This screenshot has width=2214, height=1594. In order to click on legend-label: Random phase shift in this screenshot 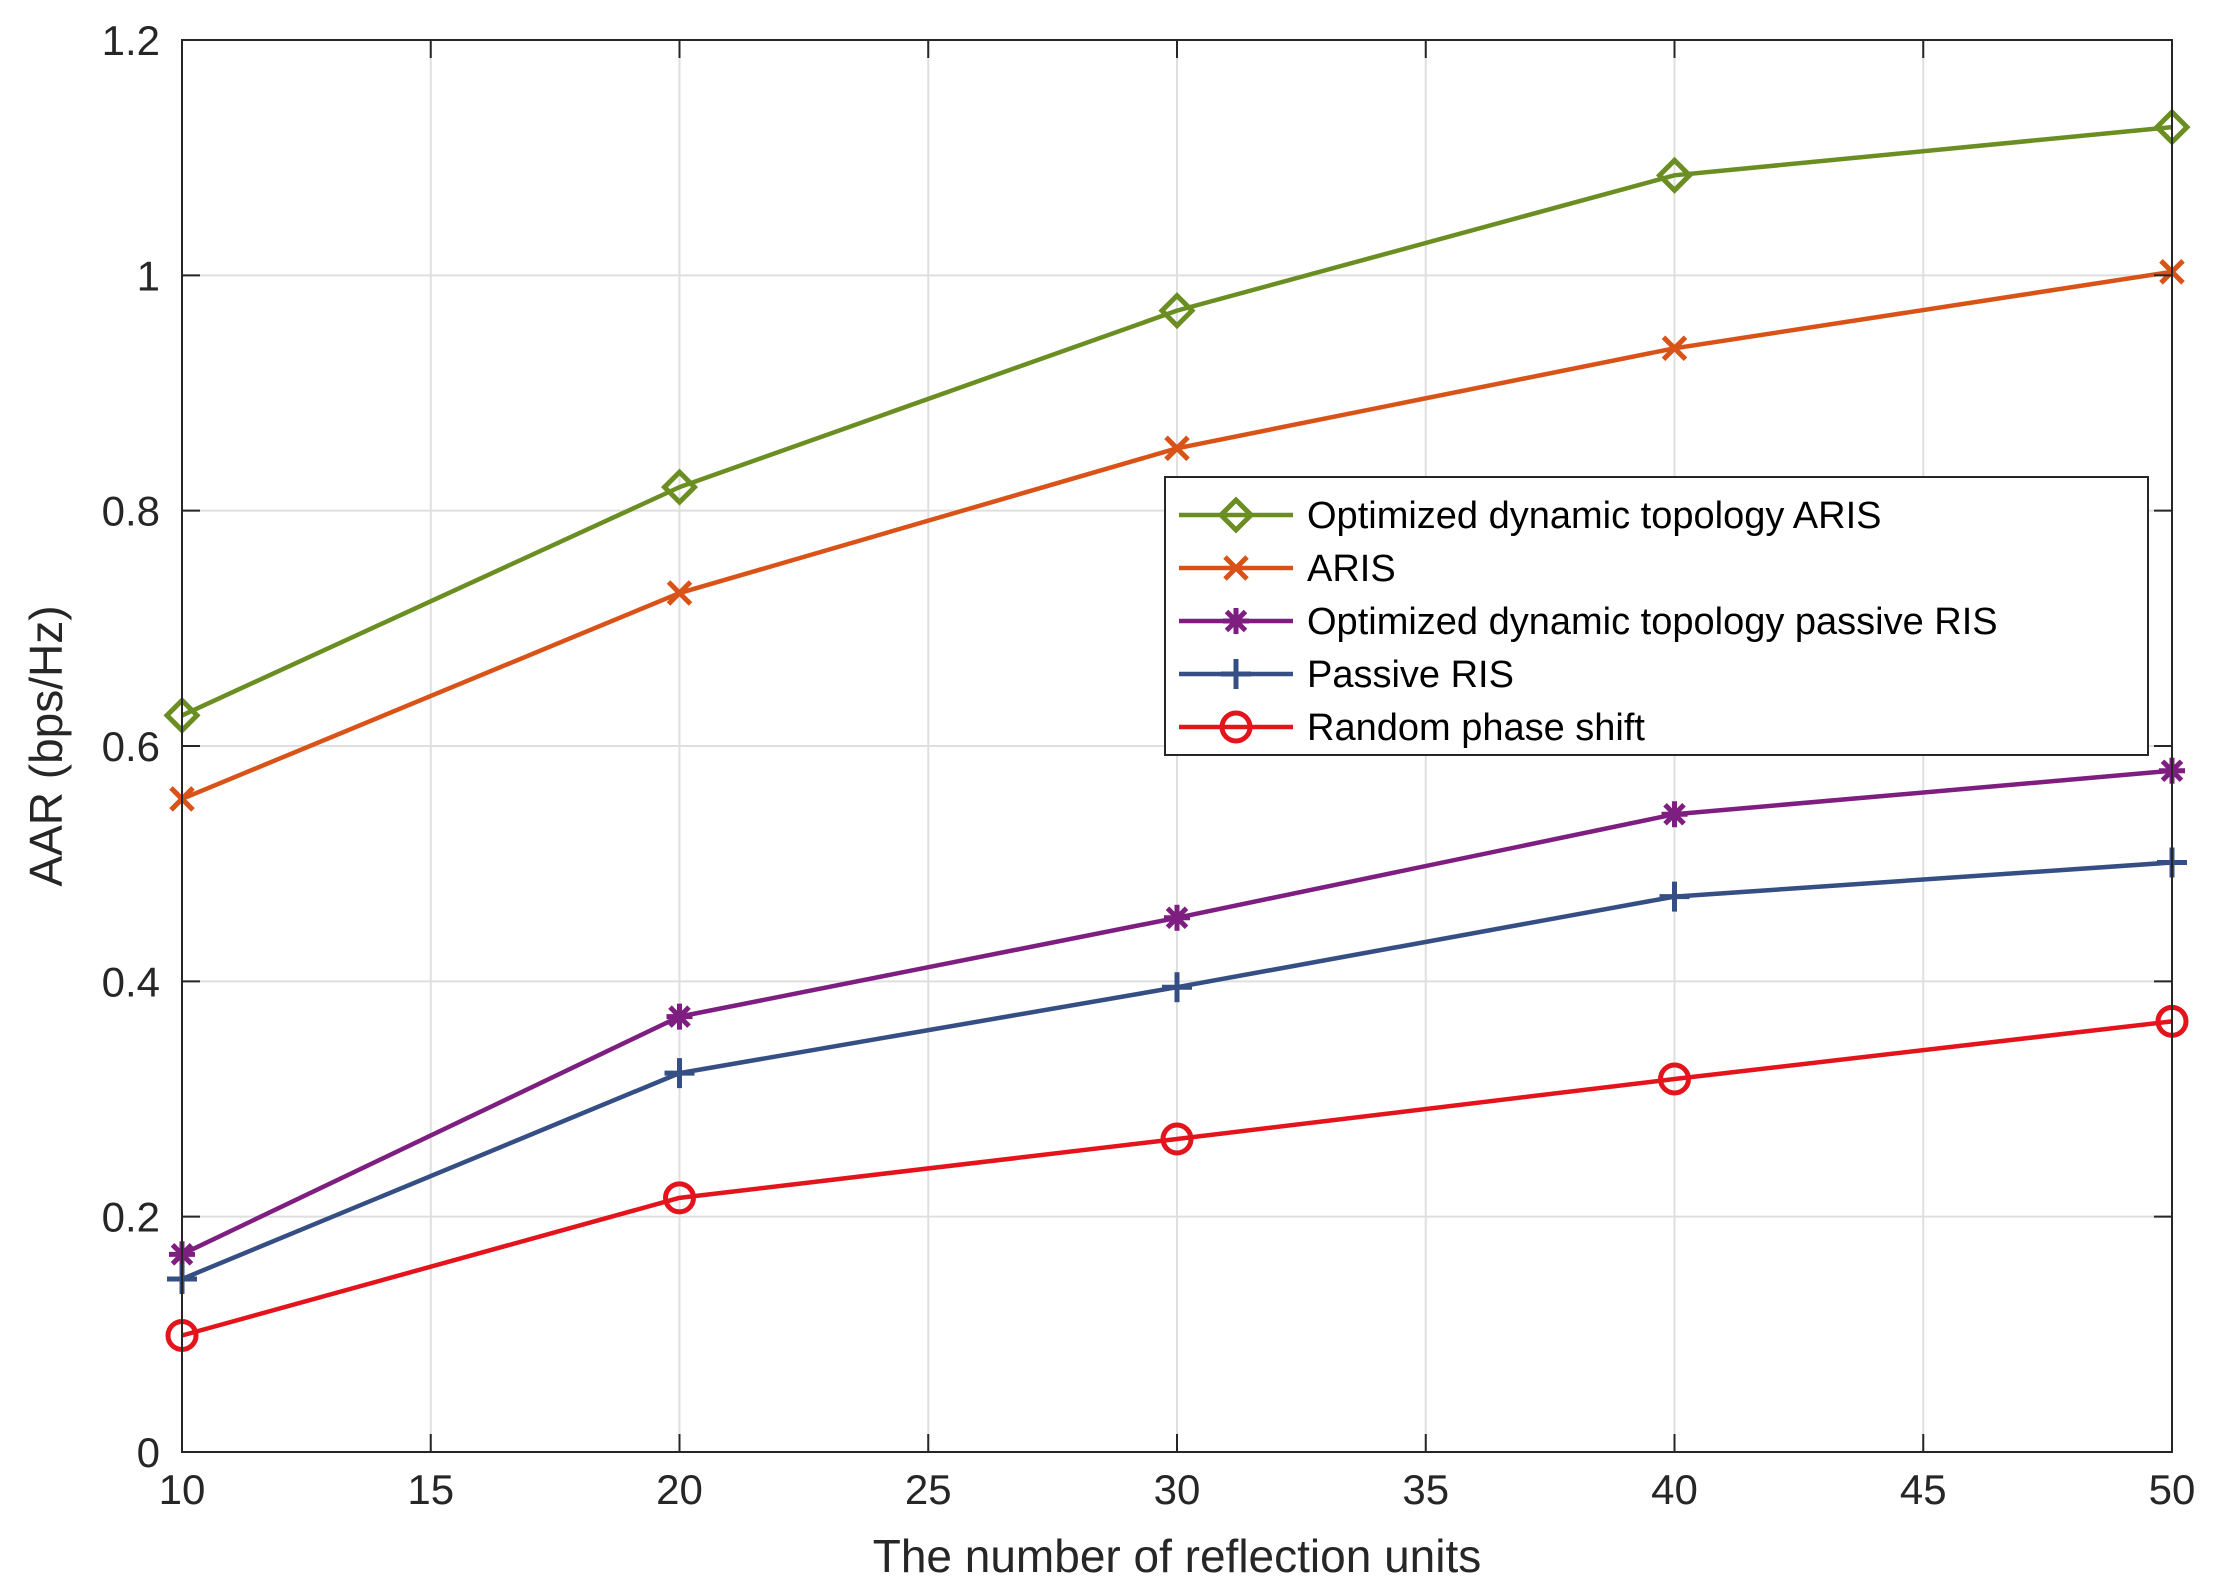, I will do `click(1476, 728)`.